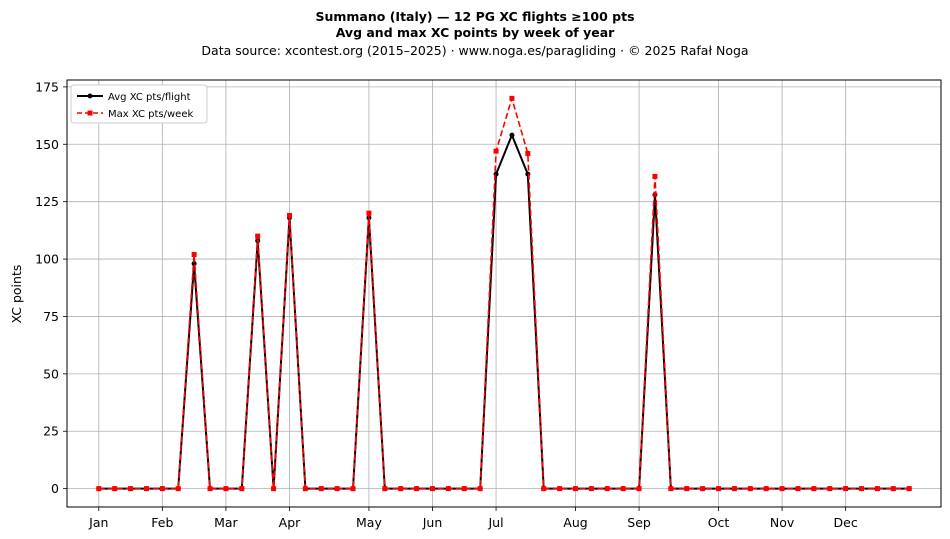 This screenshot has height=539, width=950. What do you see at coordinates (47, 201) in the screenshot?
I see `y-tick-label: 125` at bounding box center [47, 201].